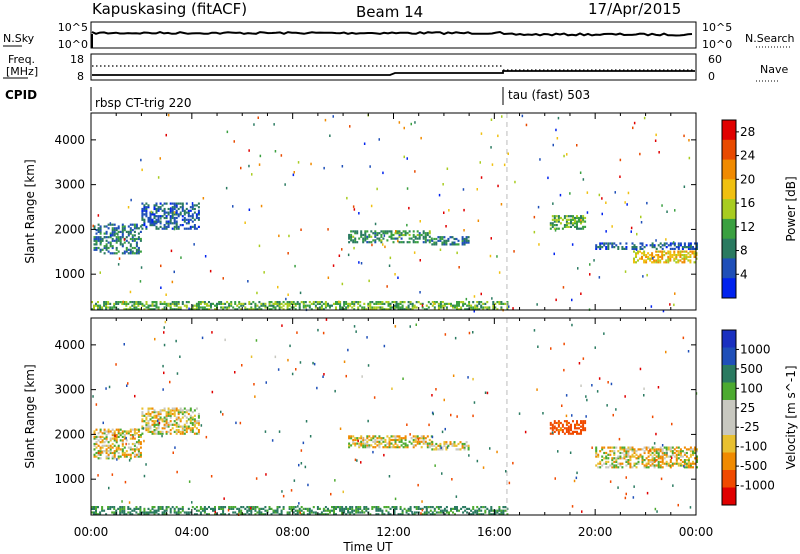 This screenshot has height=554, width=800. What do you see at coordinates (751, 388) in the screenshot?
I see `colorbar-tick-label: 100` at bounding box center [751, 388].